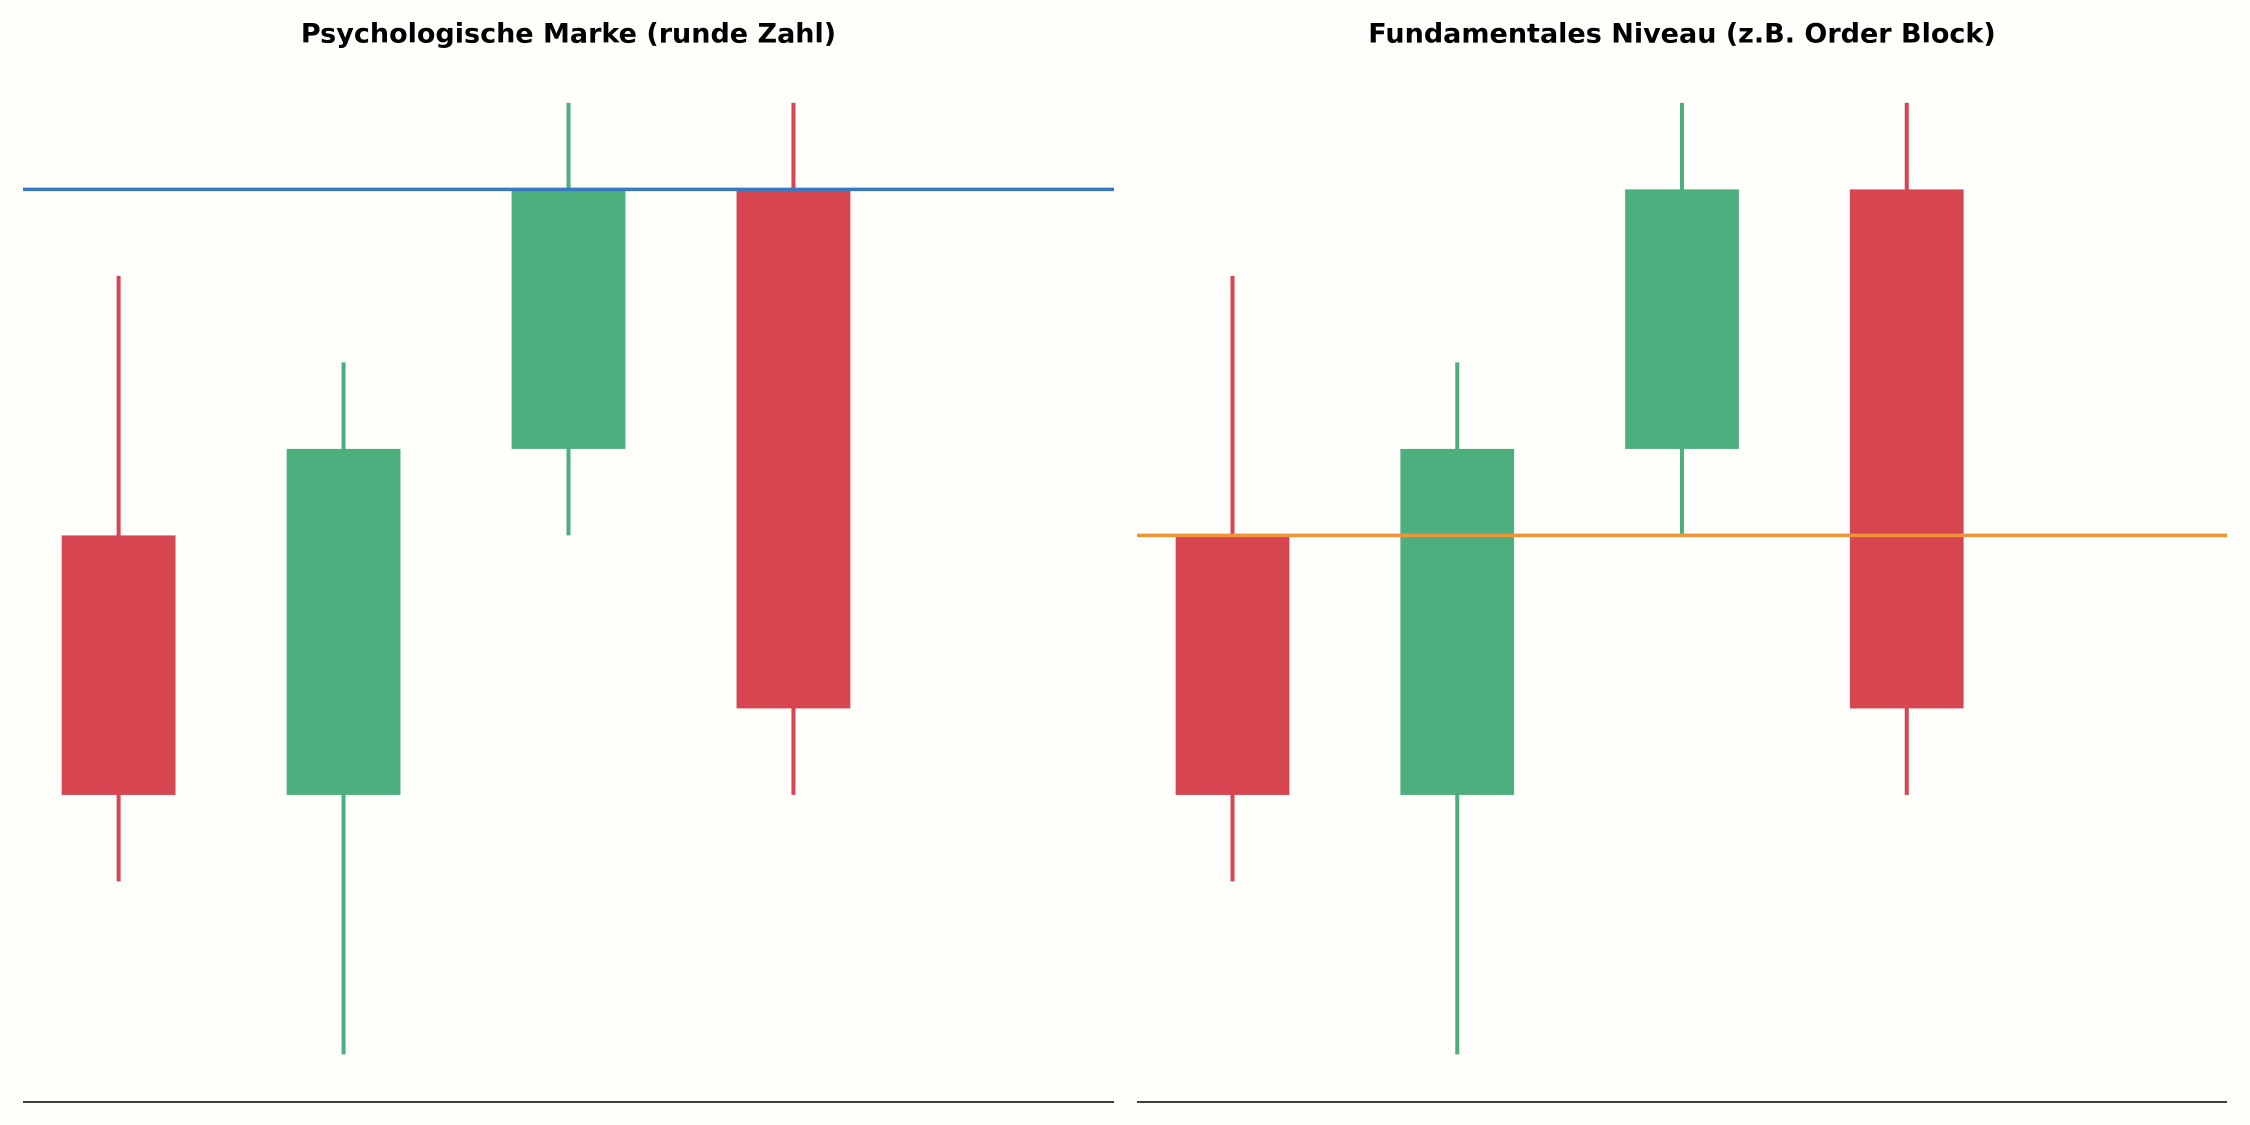 The image size is (2250, 1125). What do you see at coordinates (1681, 34) in the screenshot?
I see `chart-title: Fundamentales Niveau (z.B. Order Block)` at bounding box center [1681, 34].